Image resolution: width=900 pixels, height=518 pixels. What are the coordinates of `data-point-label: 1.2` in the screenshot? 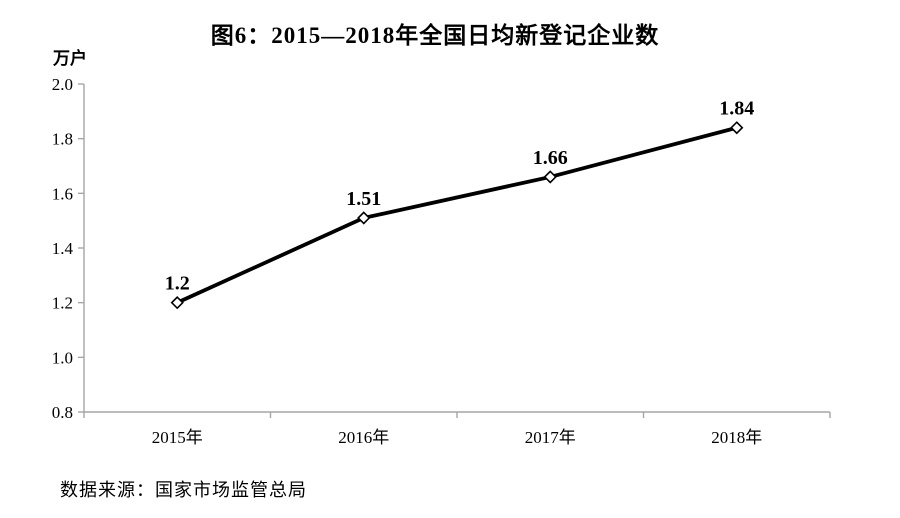 It's located at (177, 284).